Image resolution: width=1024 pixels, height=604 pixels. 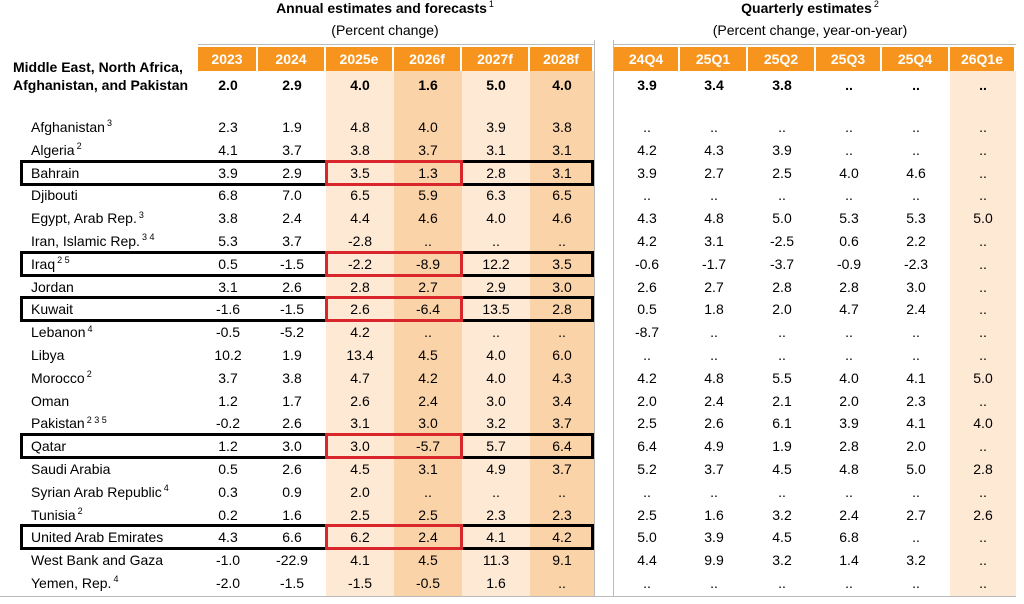 What do you see at coordinates (876, 5) in the screenshot?
I see `quarterly-title-note: 2` at bounding box center [876, 5].